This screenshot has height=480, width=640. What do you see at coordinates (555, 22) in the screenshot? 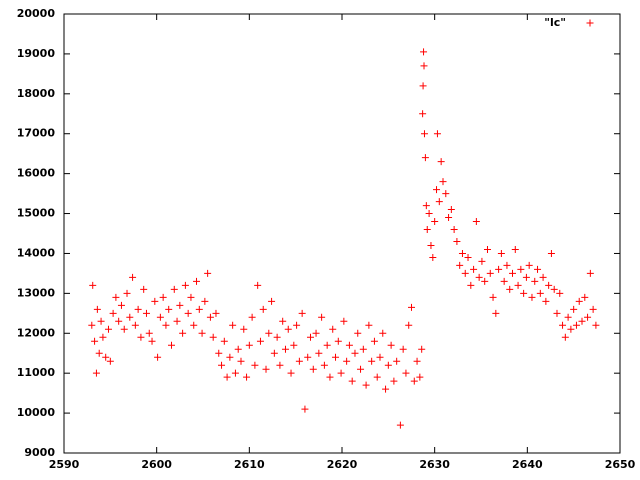
I see `legend-label: "lc"` at bounding box center [555, 22].